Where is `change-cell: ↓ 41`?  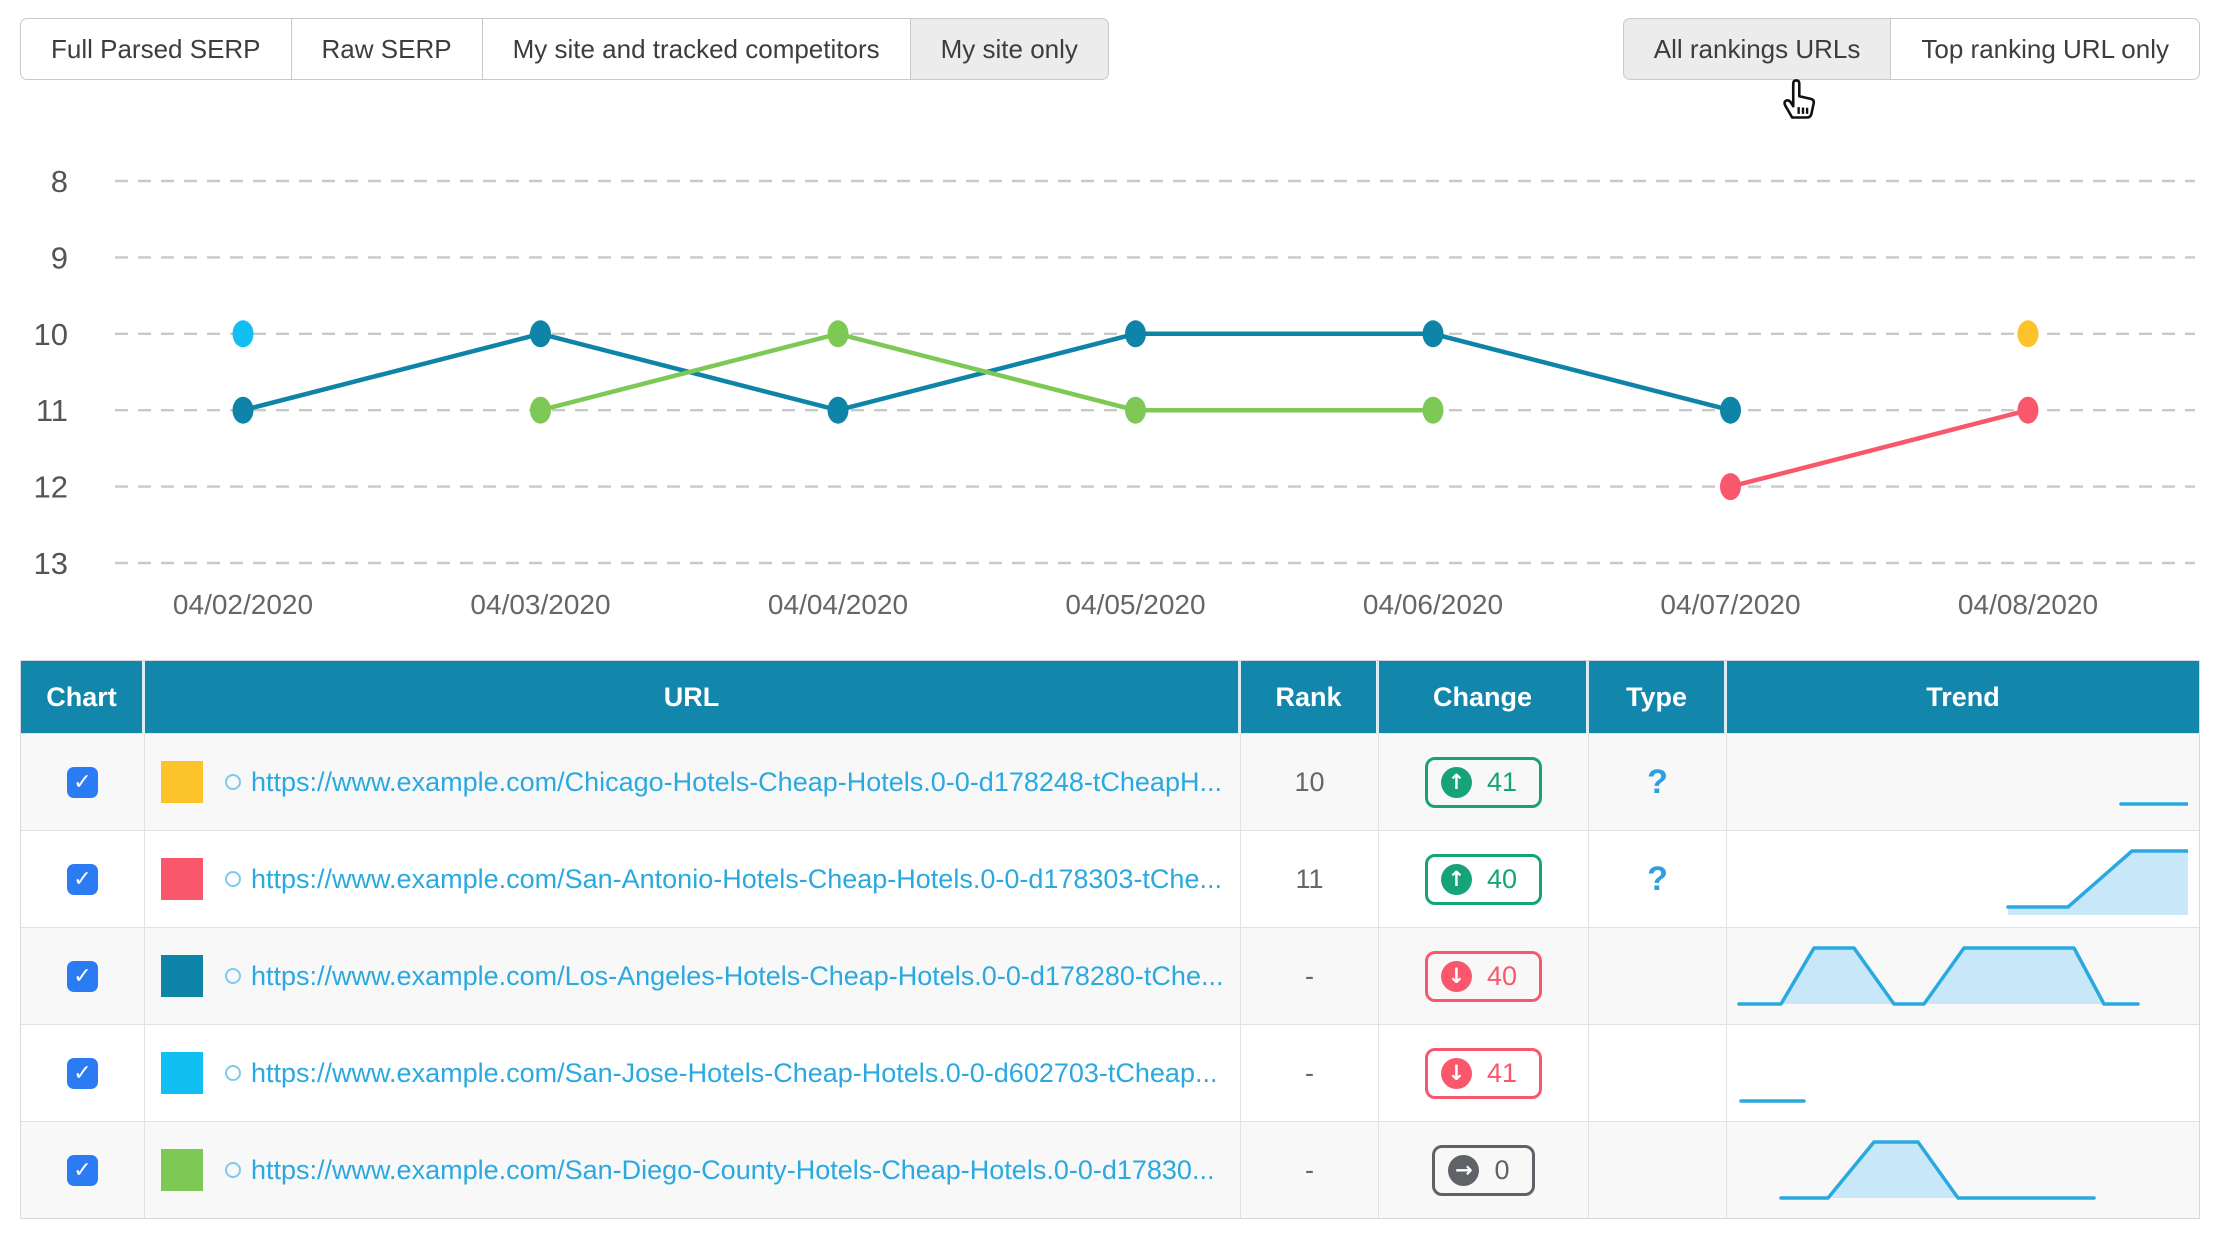 change-cell: ↓ 41 is located at coordinates (1484, 1073).